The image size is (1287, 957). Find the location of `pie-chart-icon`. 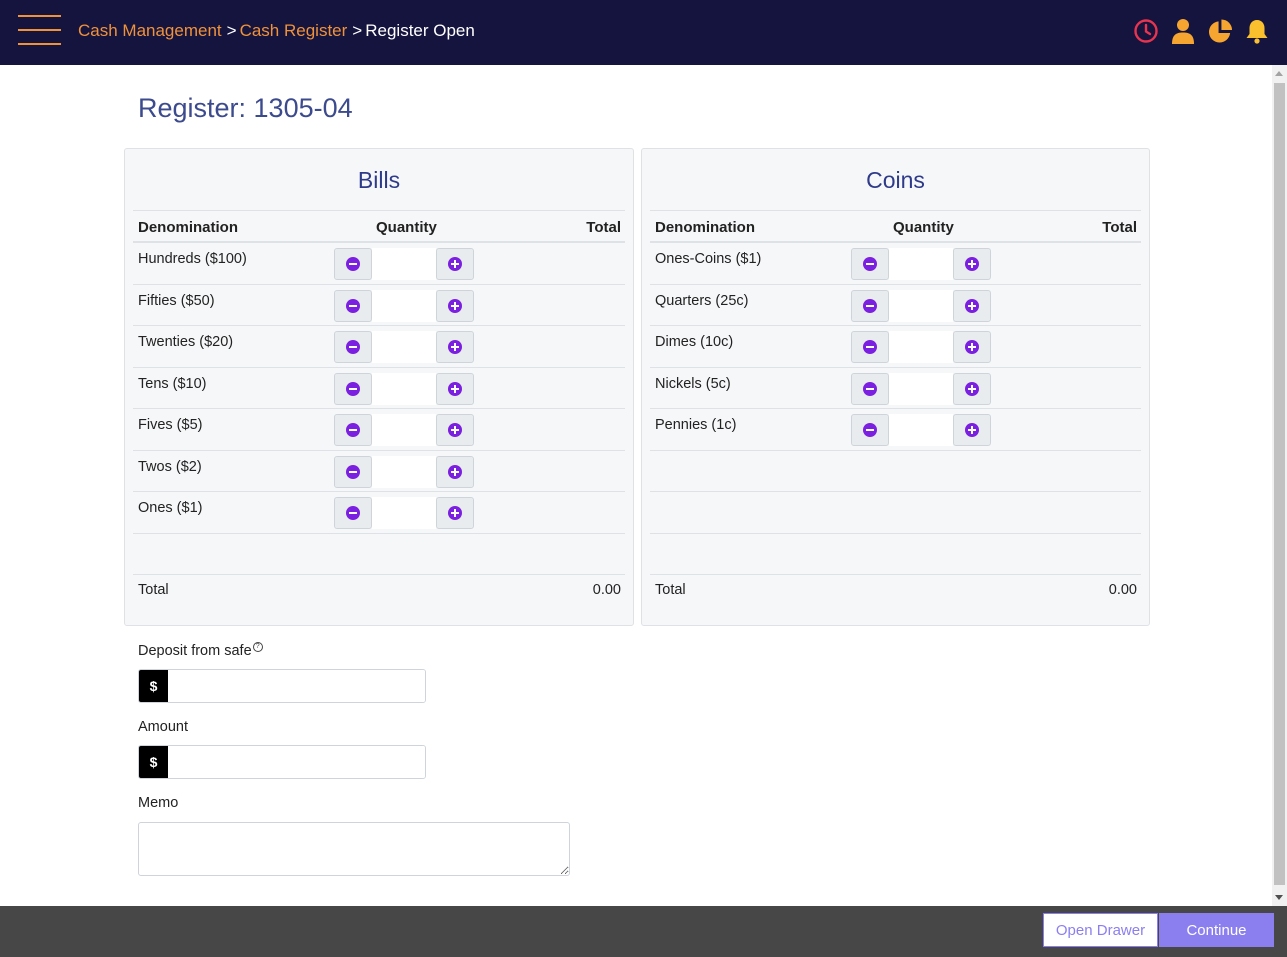

pie-chart-icon is located at coordinates (1220, 31).